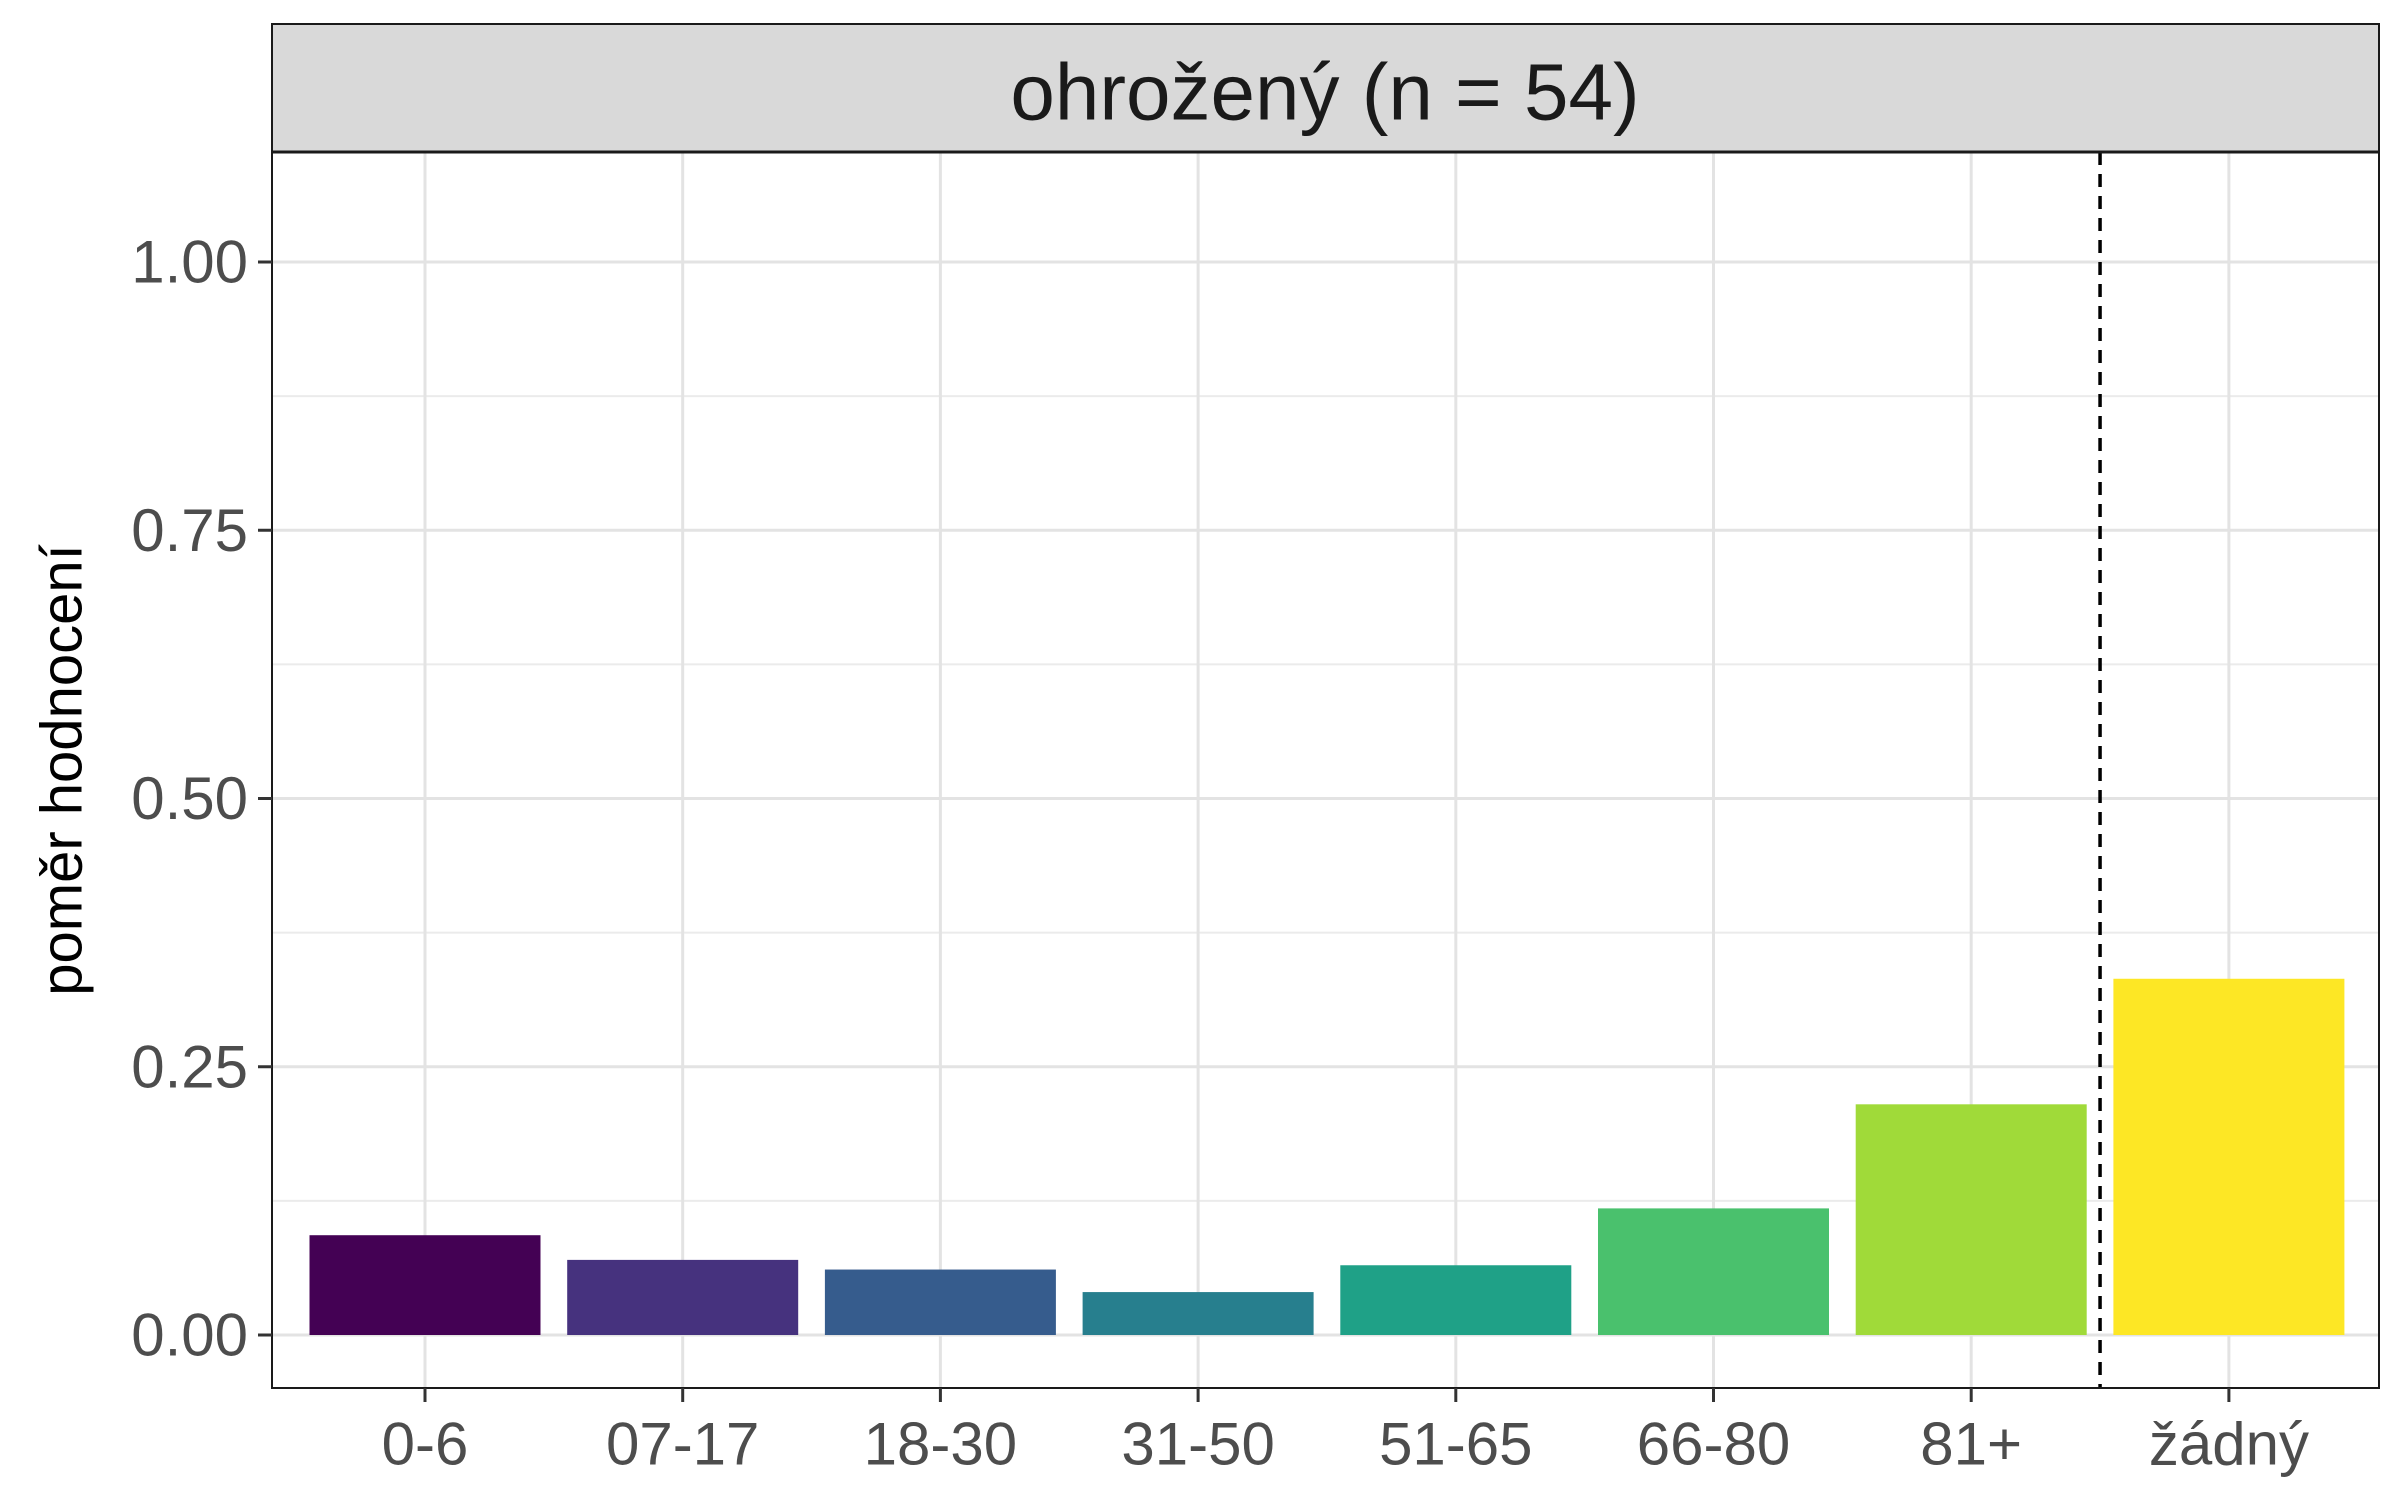 This screenshot has height=1500, width=2400. I want to click on y-axis: 0.00 0.25 0.50 0.75 1.00, so click(201, 799).